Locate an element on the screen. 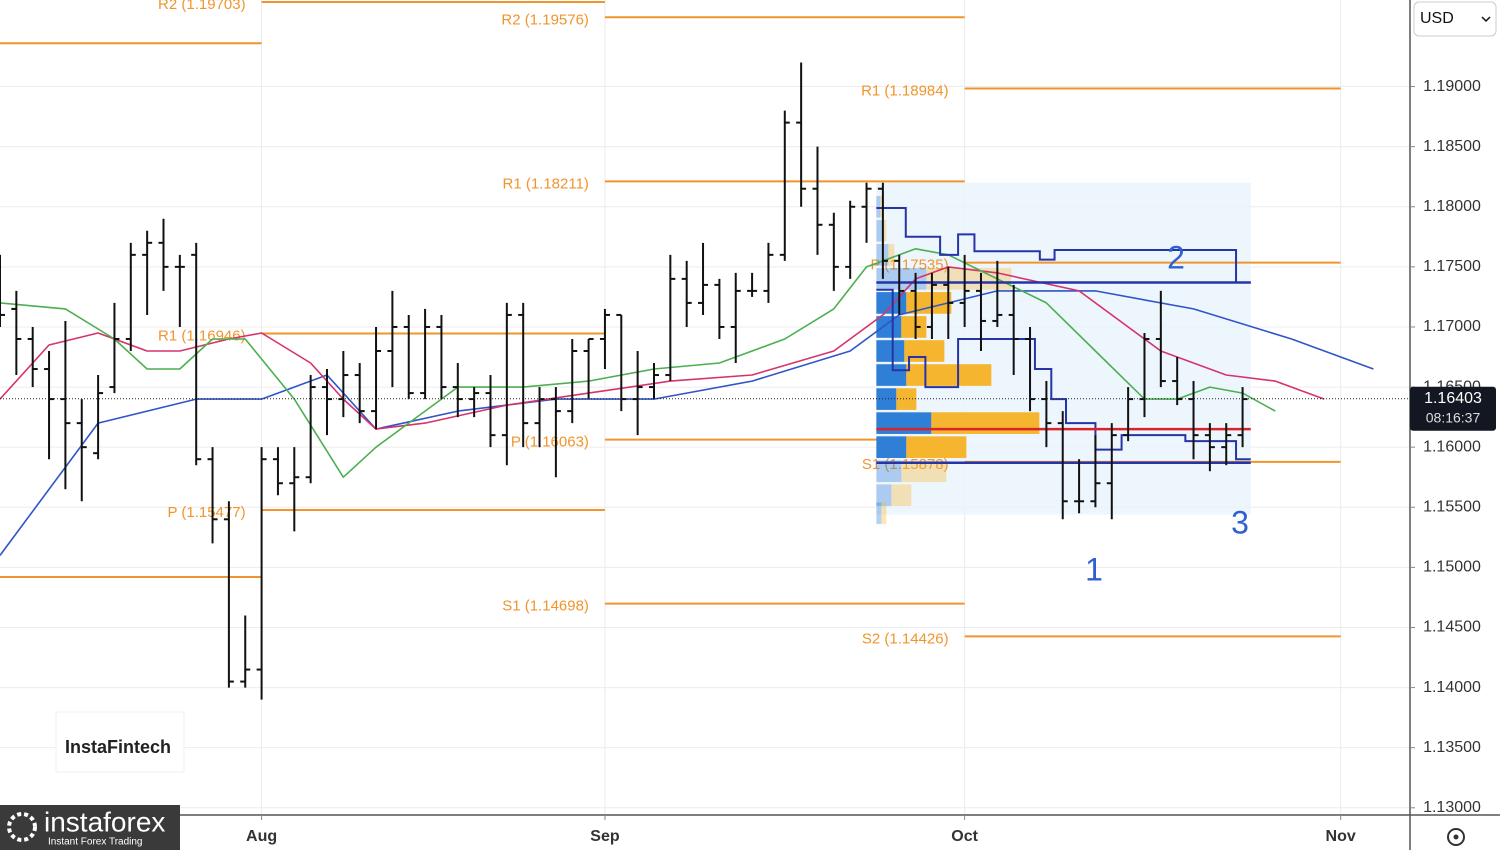 This screenshot has height=850, width=1500. currency-select: USD is located at coordinates (1455, 19).